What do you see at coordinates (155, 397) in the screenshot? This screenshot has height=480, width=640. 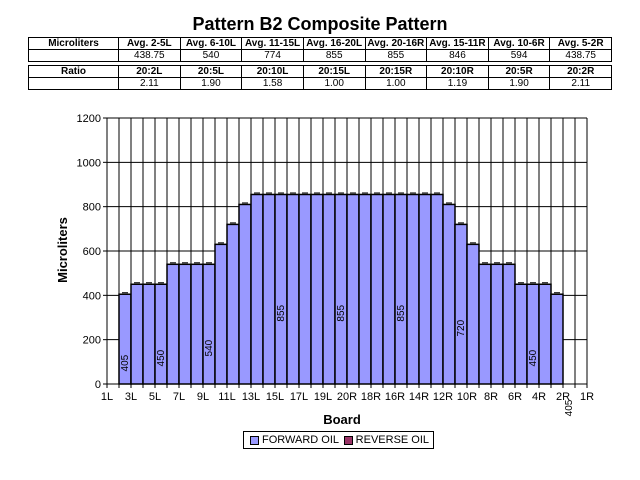 I see `x-tick-label: 5L` at bounding box center [155, 397].